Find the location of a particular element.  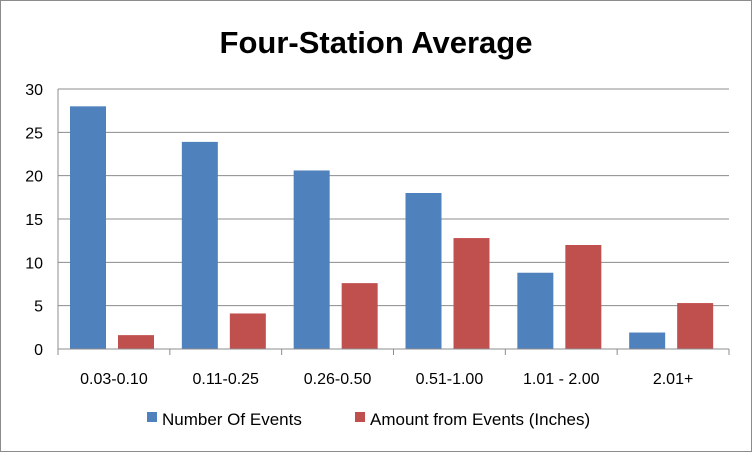

legend-label-1: Amount from Events (Inches) is located at coordinates (480, 419).